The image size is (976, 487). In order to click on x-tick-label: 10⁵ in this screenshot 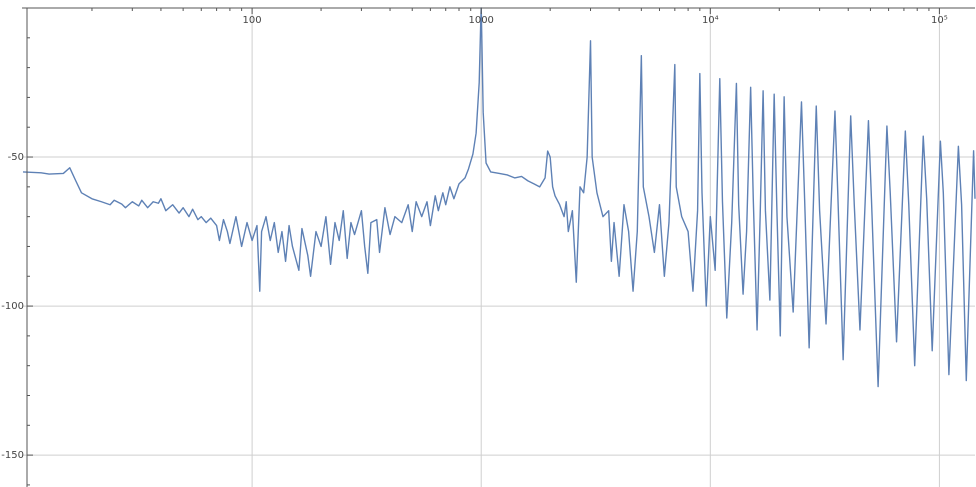, I will do `click(939, 20)`.